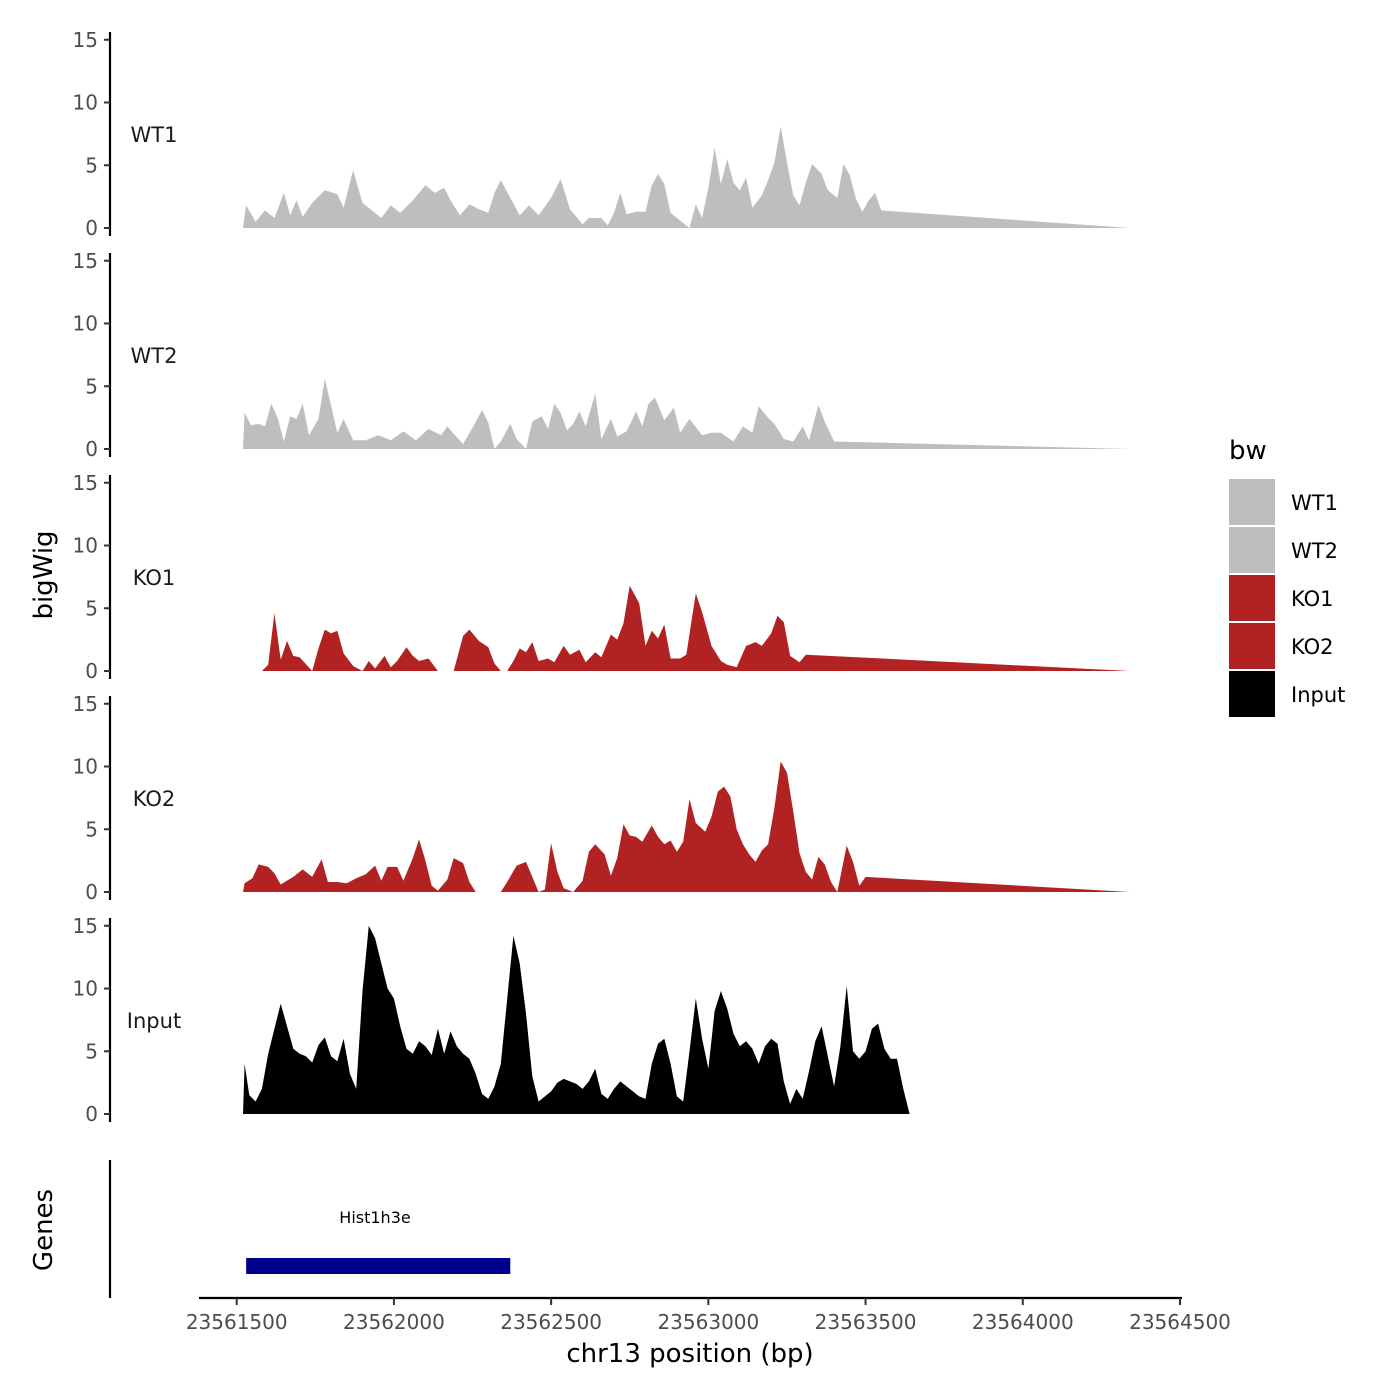  What do you see at coordinates (44, 1230) in the screenshot?
I see `genes-panel-title: Genes` at bounding box center [44, 1230].